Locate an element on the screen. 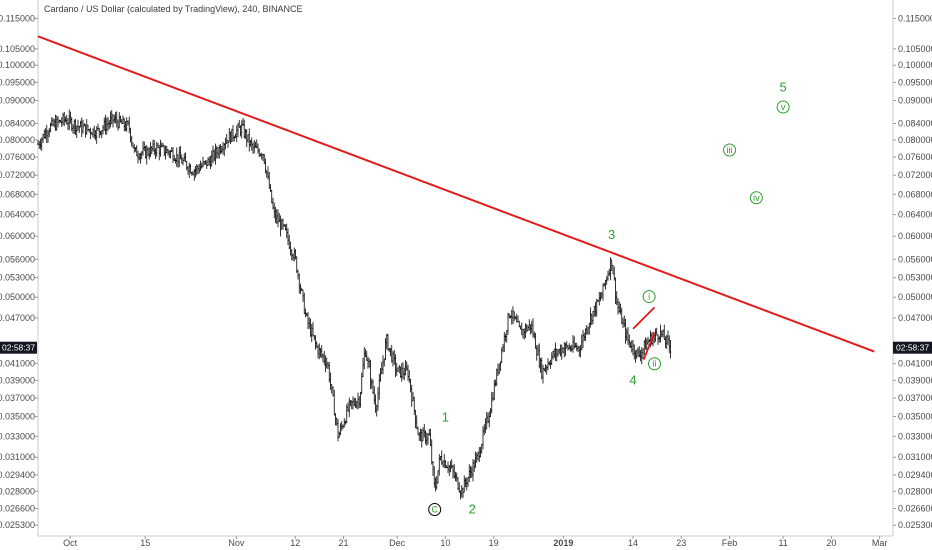 The height and width of the screenshot is (550, 932). y-tick-label-left: 0.033000 is located at coordinates (17, 436).